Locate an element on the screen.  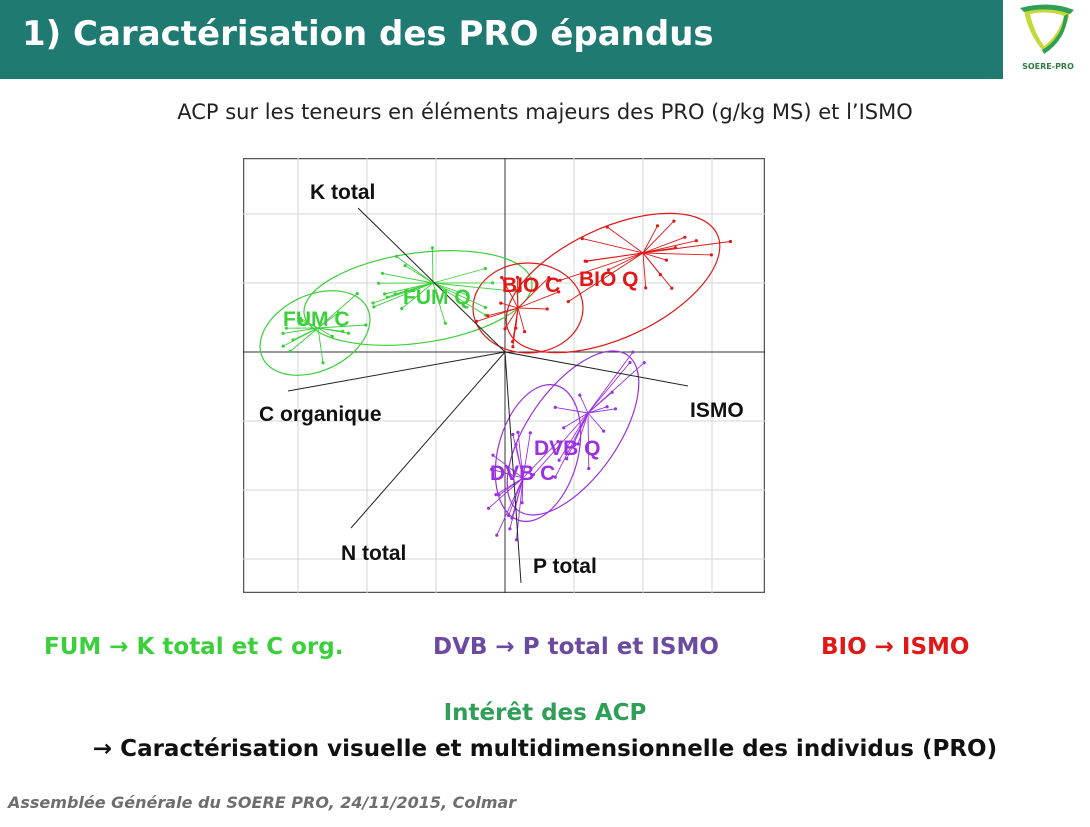
group-label-dvb-q: DVB Q is located at coordinates (567, 448).